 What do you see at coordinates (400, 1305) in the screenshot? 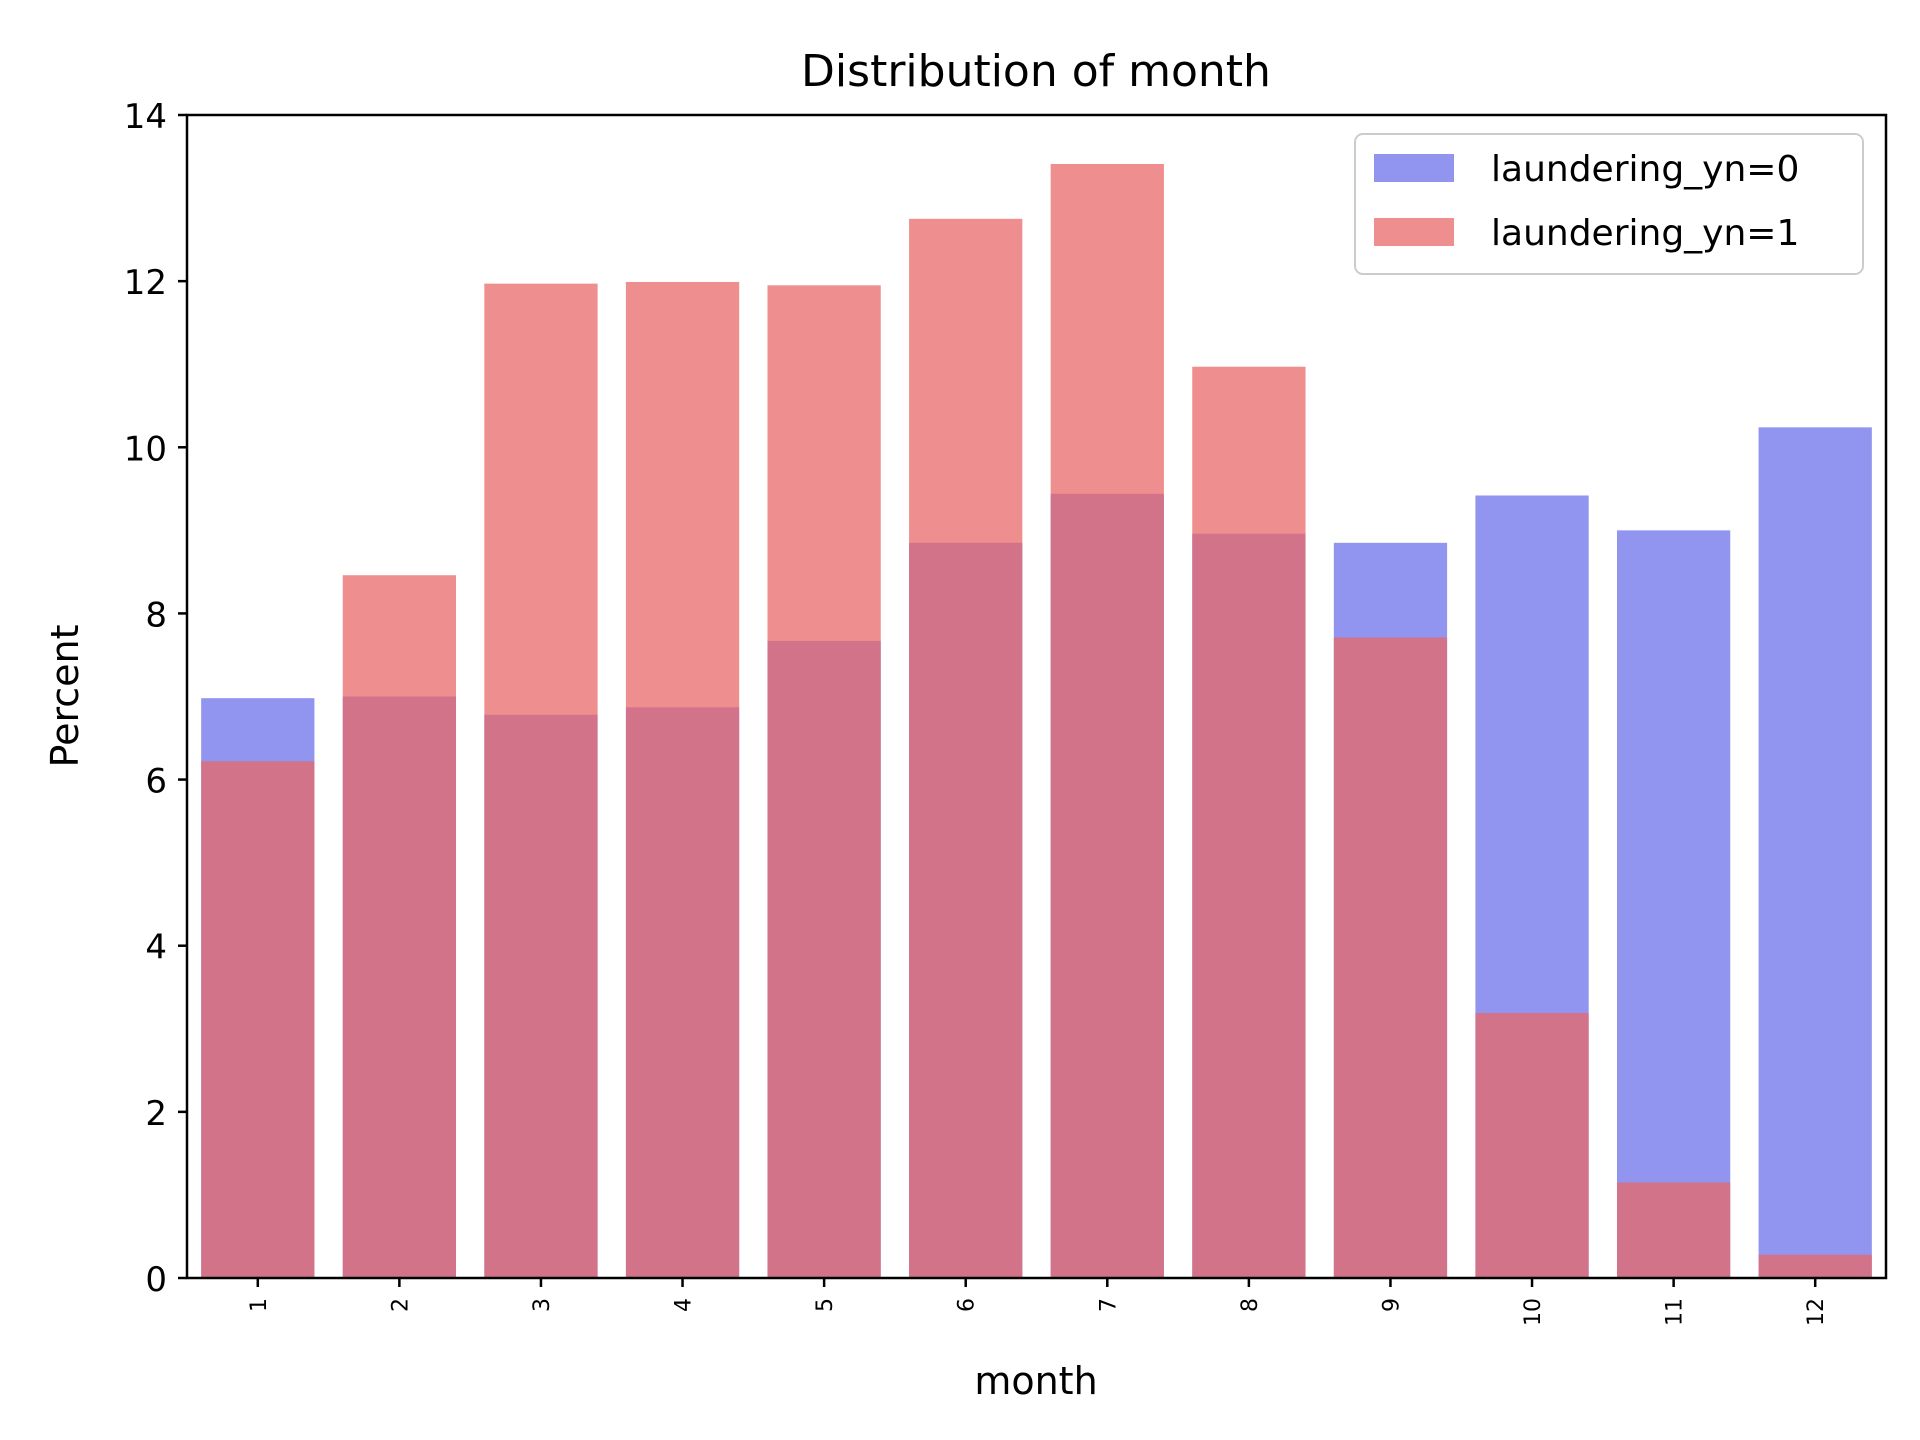
I see `x-tick-label-2: 2` at bounding box center [400, 1305].